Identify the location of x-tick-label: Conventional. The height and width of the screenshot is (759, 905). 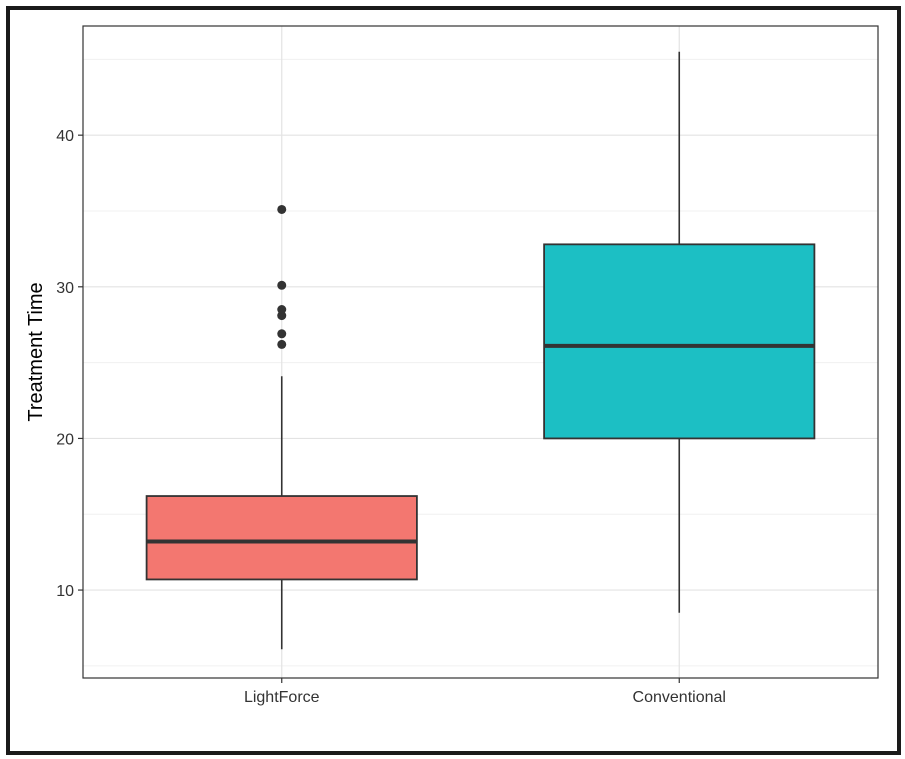
(679, 697).